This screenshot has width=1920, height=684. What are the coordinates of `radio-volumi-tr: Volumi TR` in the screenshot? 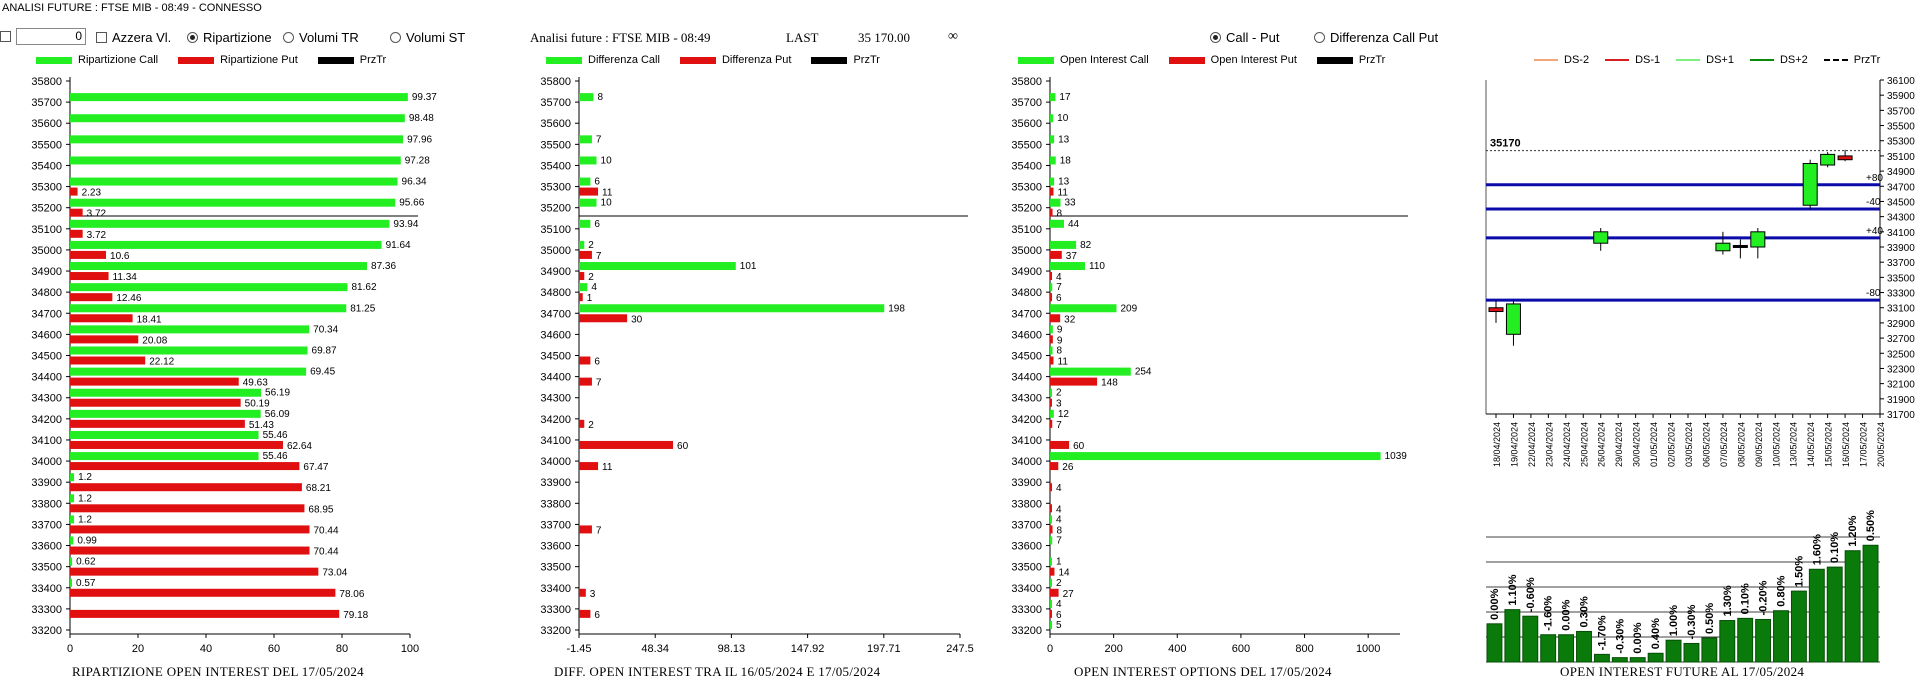 It's located at (321, 37).